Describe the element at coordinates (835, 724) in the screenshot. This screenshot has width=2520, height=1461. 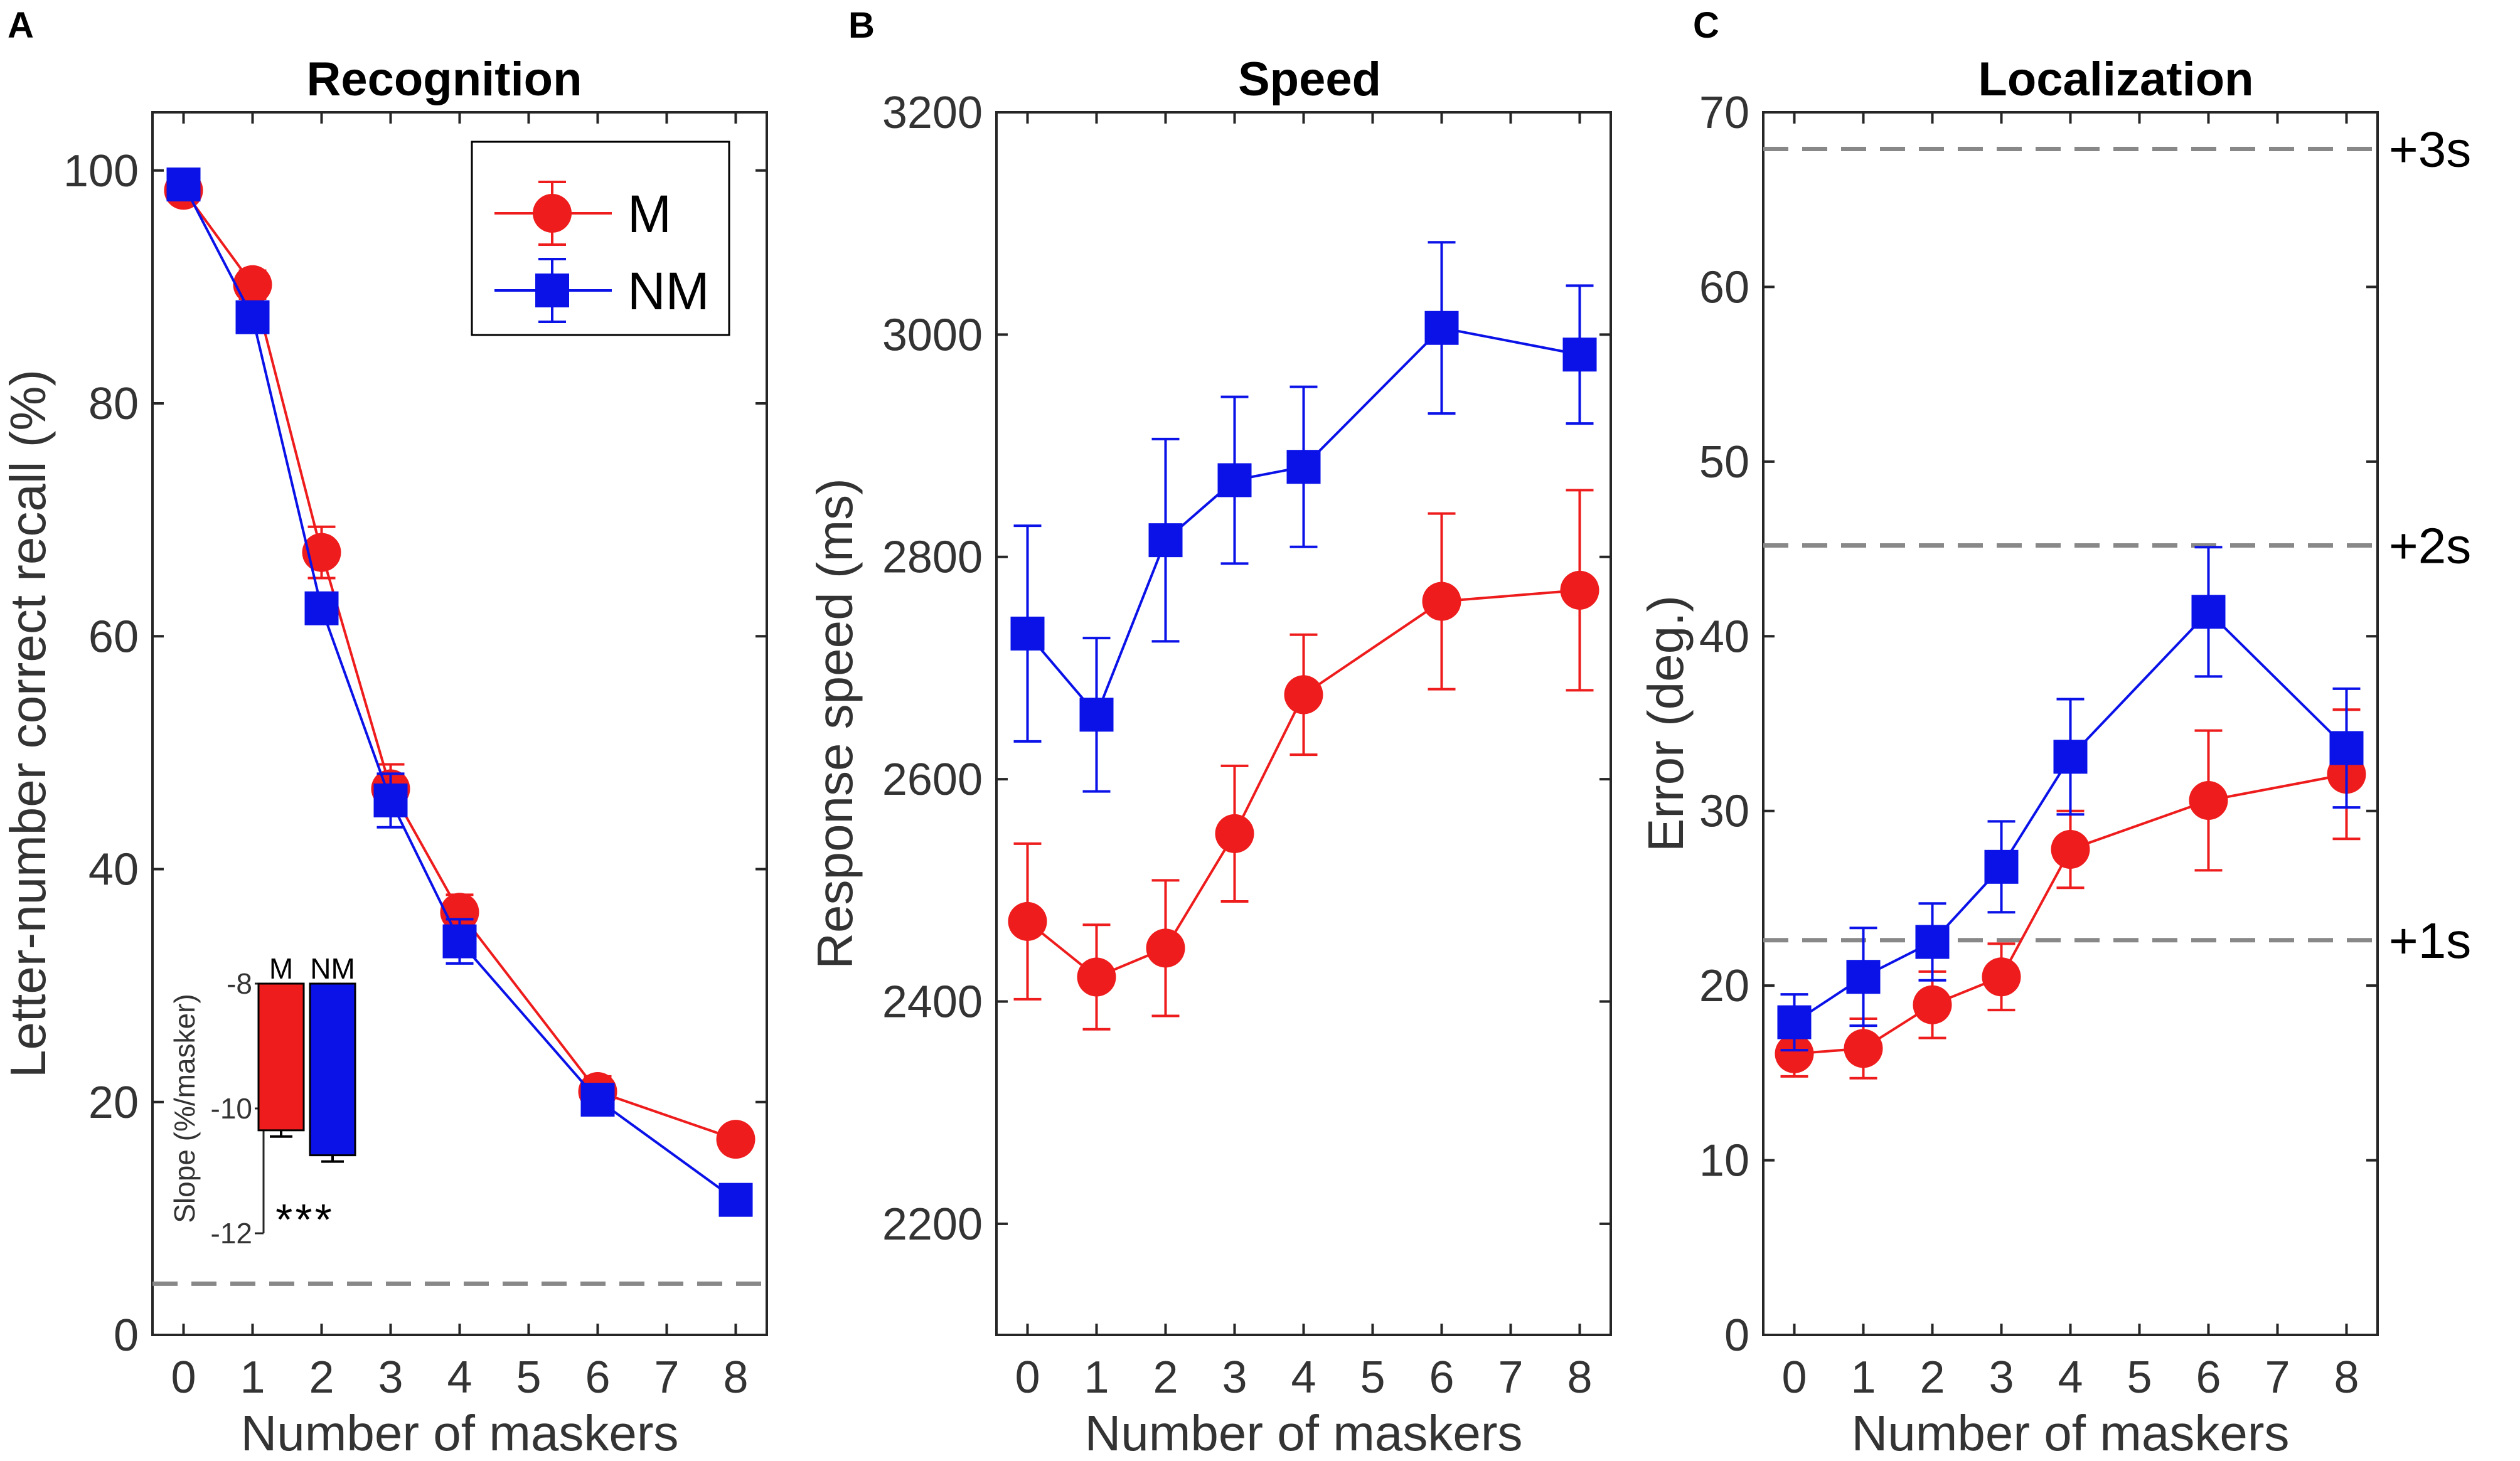
I see `y-axis-label: Response speed (ms)` at that location.